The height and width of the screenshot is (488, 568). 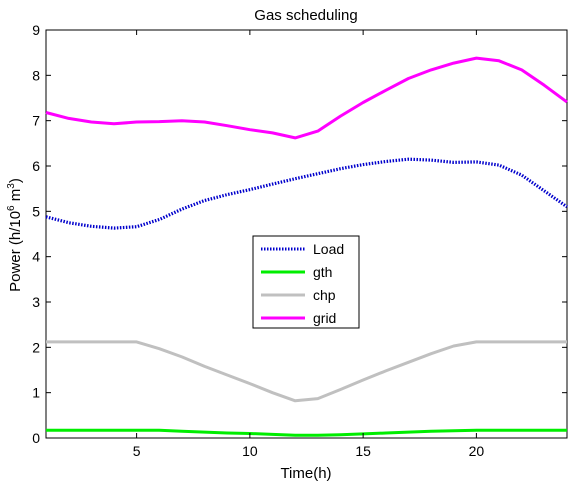 I want to click on legend-box, so click(x=306, y=282).